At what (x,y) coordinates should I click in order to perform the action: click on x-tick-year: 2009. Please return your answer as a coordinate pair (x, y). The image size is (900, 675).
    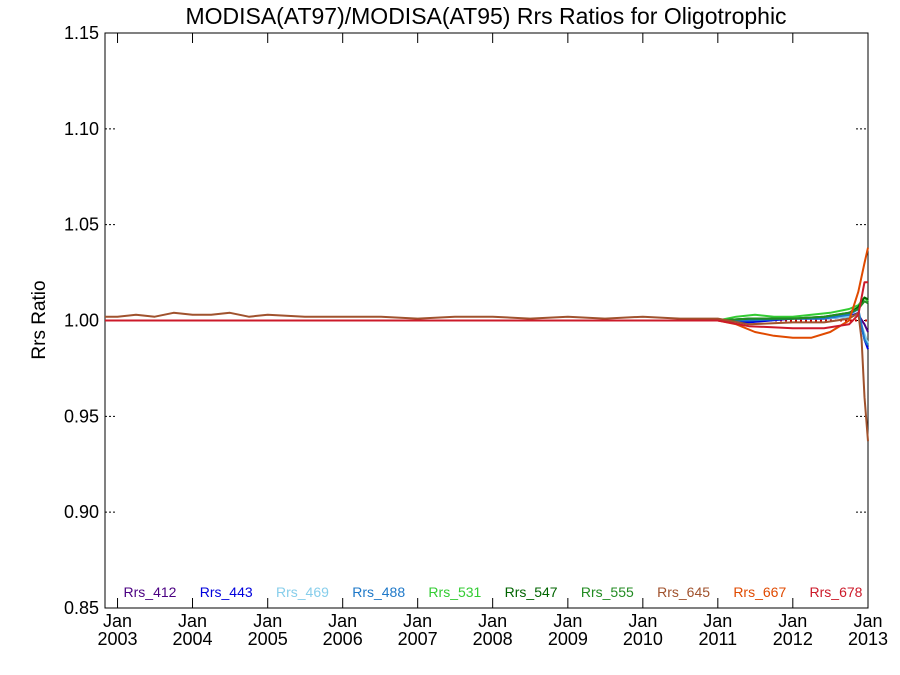
    Looking at the image, I should click on (568, 639).